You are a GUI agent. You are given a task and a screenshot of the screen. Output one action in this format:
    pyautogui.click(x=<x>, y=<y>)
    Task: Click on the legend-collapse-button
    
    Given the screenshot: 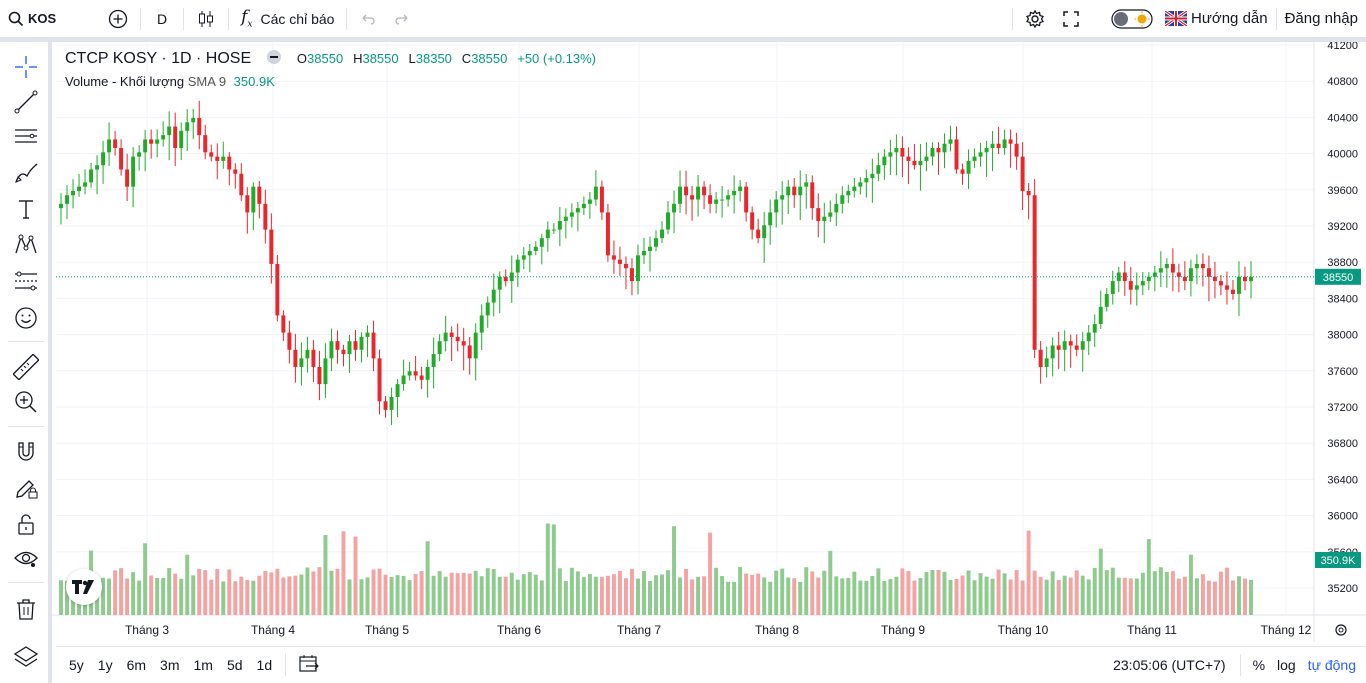 What is the action you would take?
    pyautogui.click(x=274, y=57)
    